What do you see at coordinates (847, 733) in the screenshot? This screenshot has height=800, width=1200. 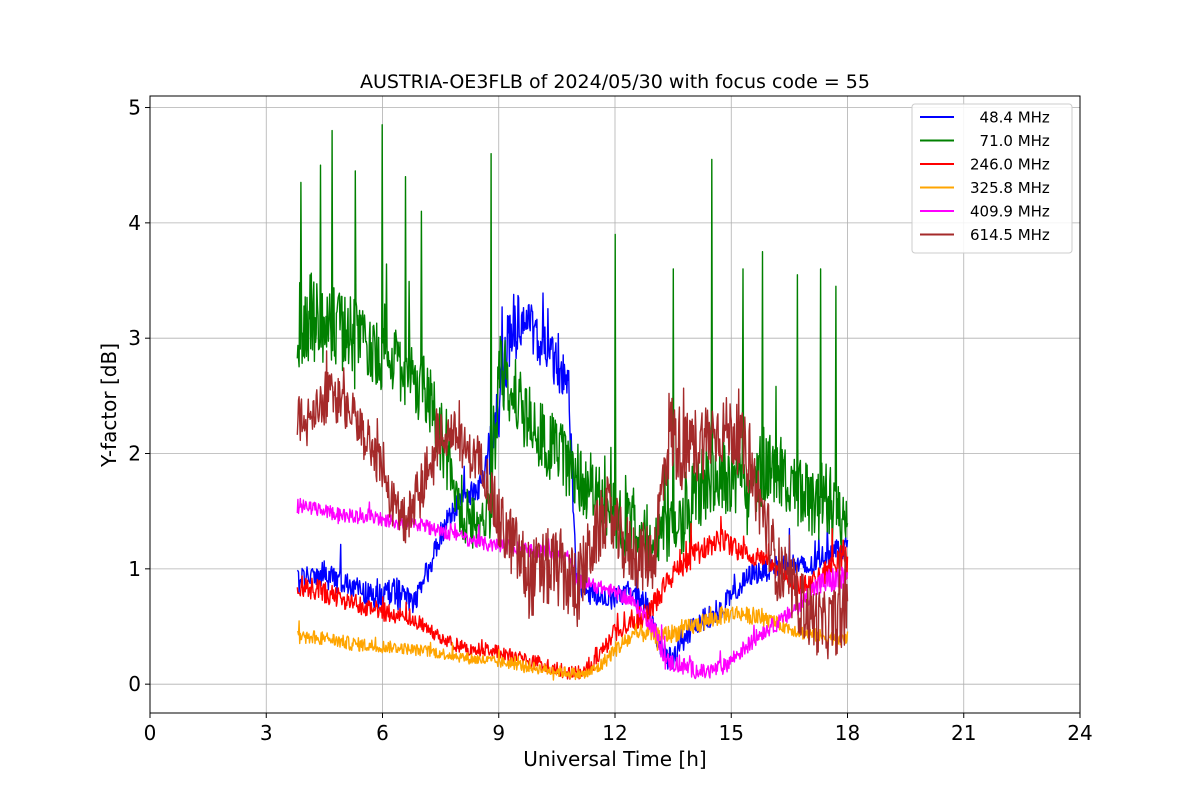 I see `x-tick-label: 18` at bounding box center [847, 733].